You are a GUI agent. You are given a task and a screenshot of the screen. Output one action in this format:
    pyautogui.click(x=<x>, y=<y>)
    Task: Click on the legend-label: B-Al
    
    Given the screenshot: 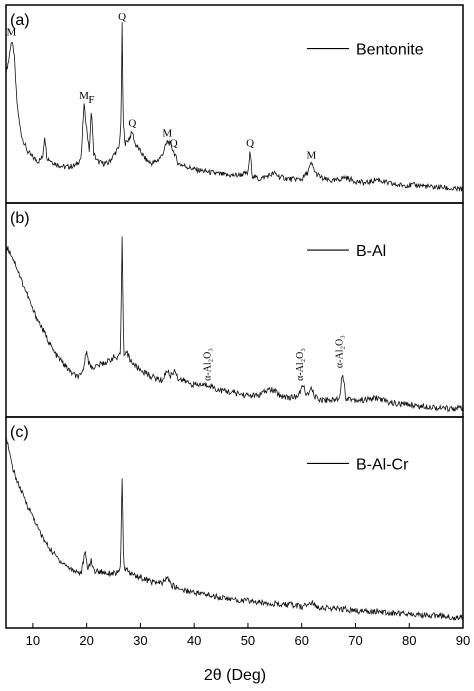 What is the action you would take?
    pyautogui.click(x=371, y=251)
    